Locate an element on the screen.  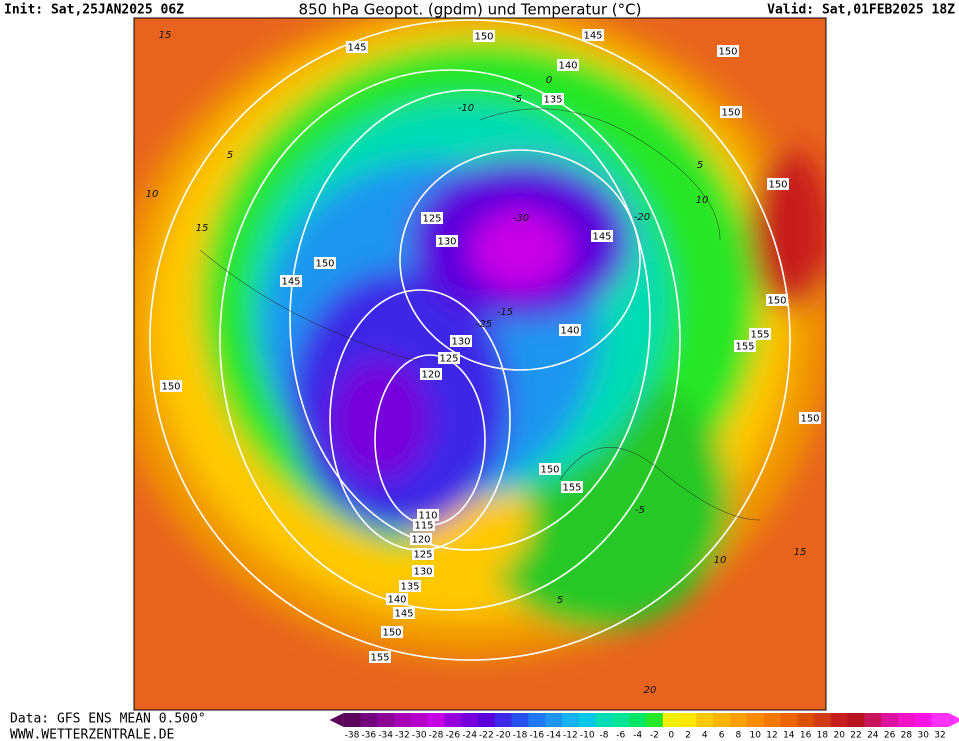
colorbar-label: -8 is located at coordinates (604, 736).